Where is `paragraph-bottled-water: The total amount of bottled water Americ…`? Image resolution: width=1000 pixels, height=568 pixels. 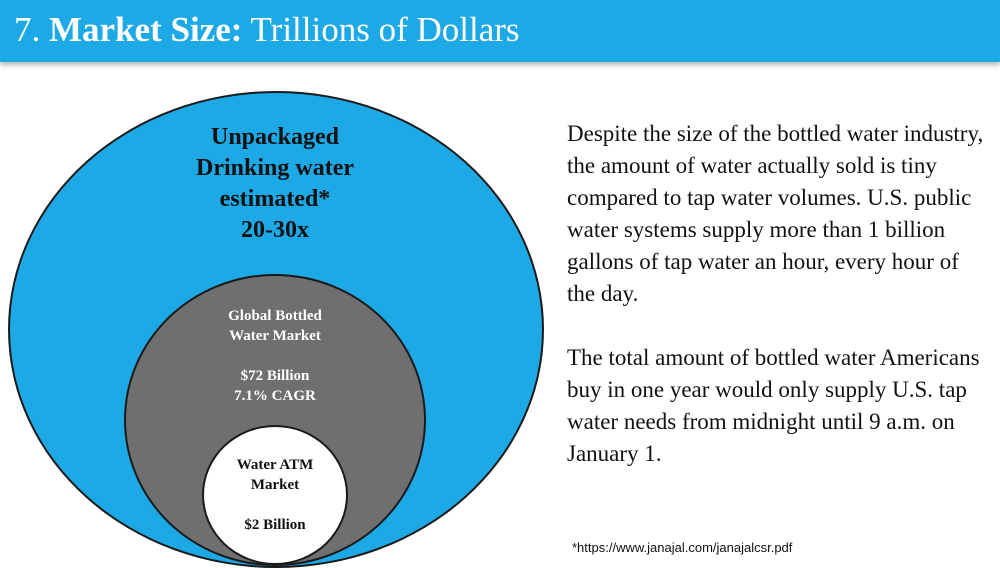
paragraph-bottled-water: The total amount of bottled water Americ… is located at coordinates (773, 405).